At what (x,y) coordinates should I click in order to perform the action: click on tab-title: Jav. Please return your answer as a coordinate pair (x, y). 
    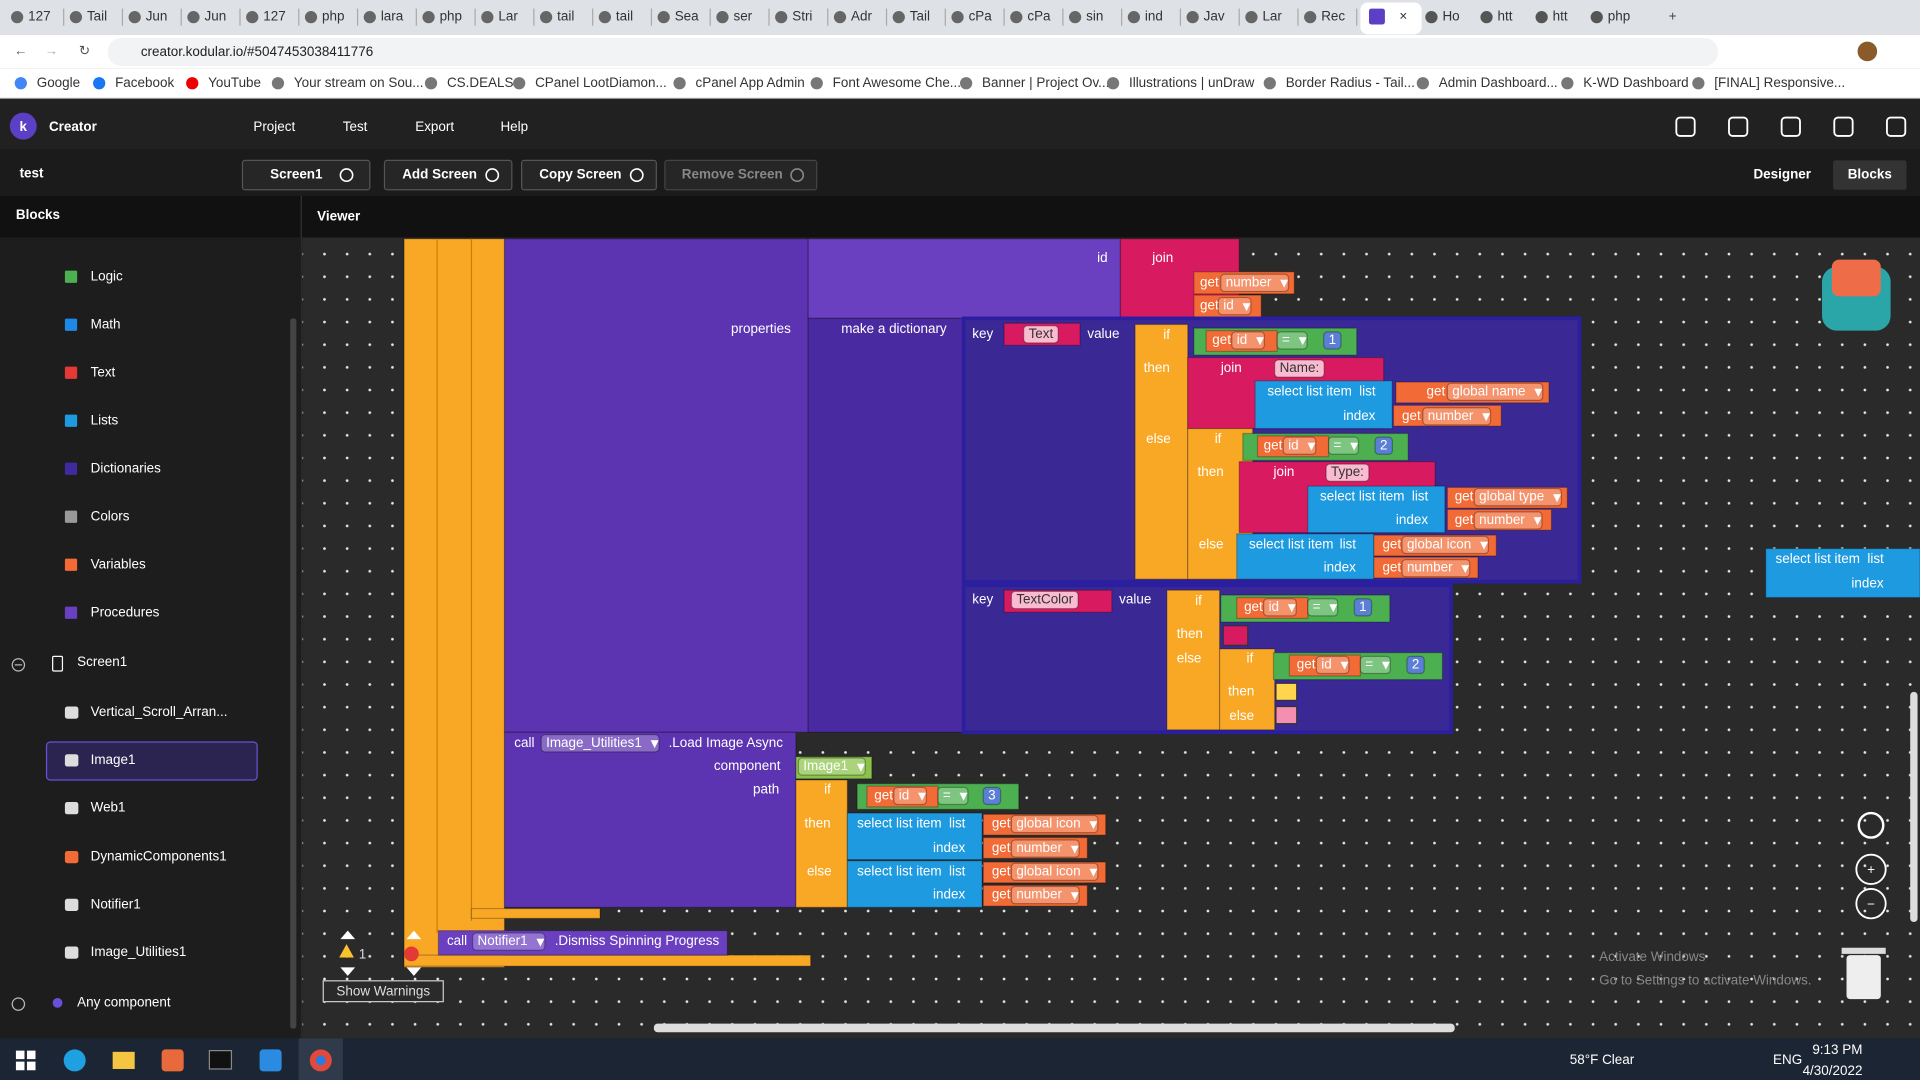
    Looking at the image, I should click on (1214, 16).